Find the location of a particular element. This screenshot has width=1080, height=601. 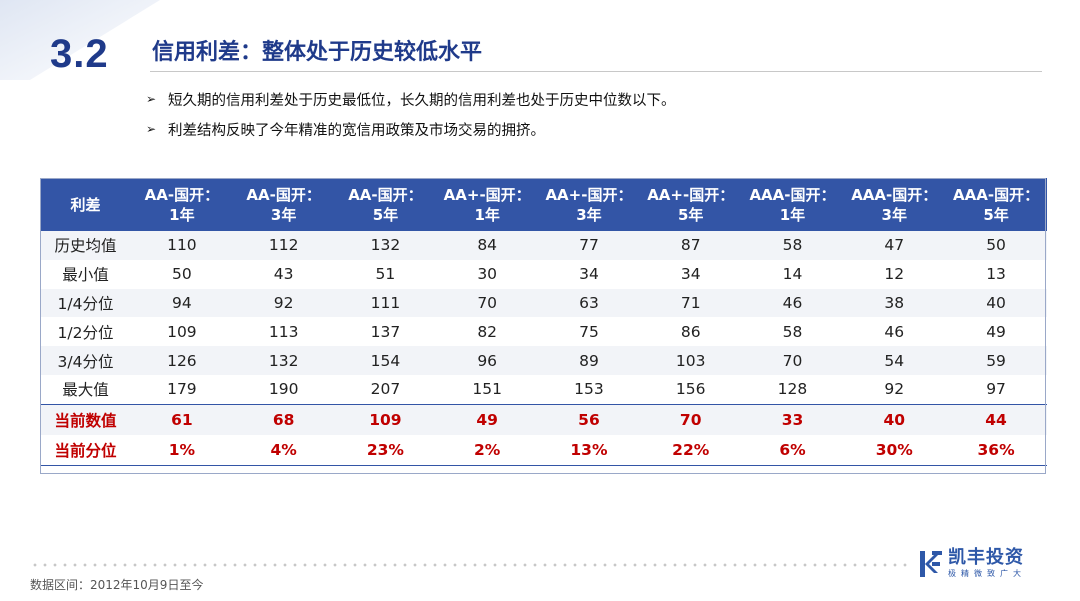

table-row: 1/4分位 94 92 111 70 63 71 46 38 40 is located at coordinates (543, 303).